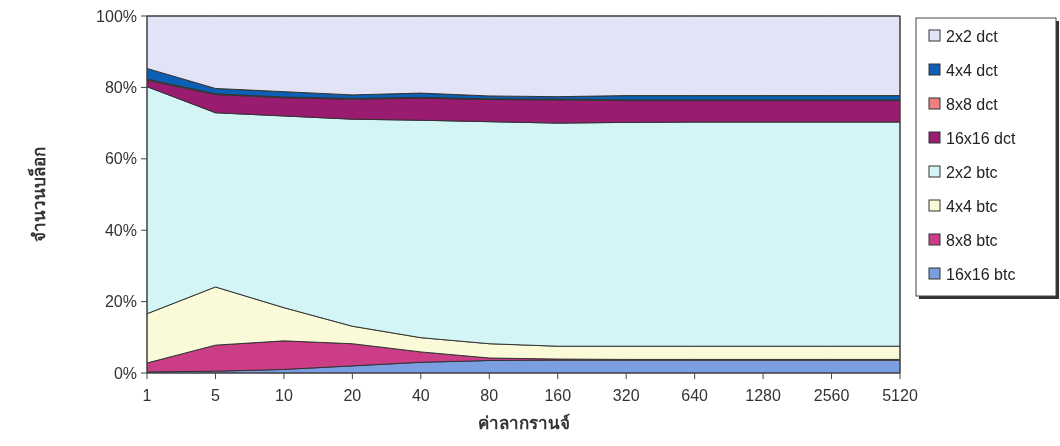  I want to click on x-axis-title: ค่าลากรานจ์, so click(523, 423).